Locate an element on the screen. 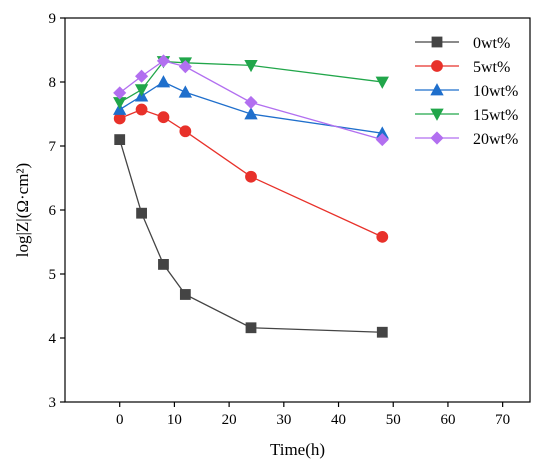 The width and height of the screenshot is (550, 469). series-line is located at coordinates (251, 82).